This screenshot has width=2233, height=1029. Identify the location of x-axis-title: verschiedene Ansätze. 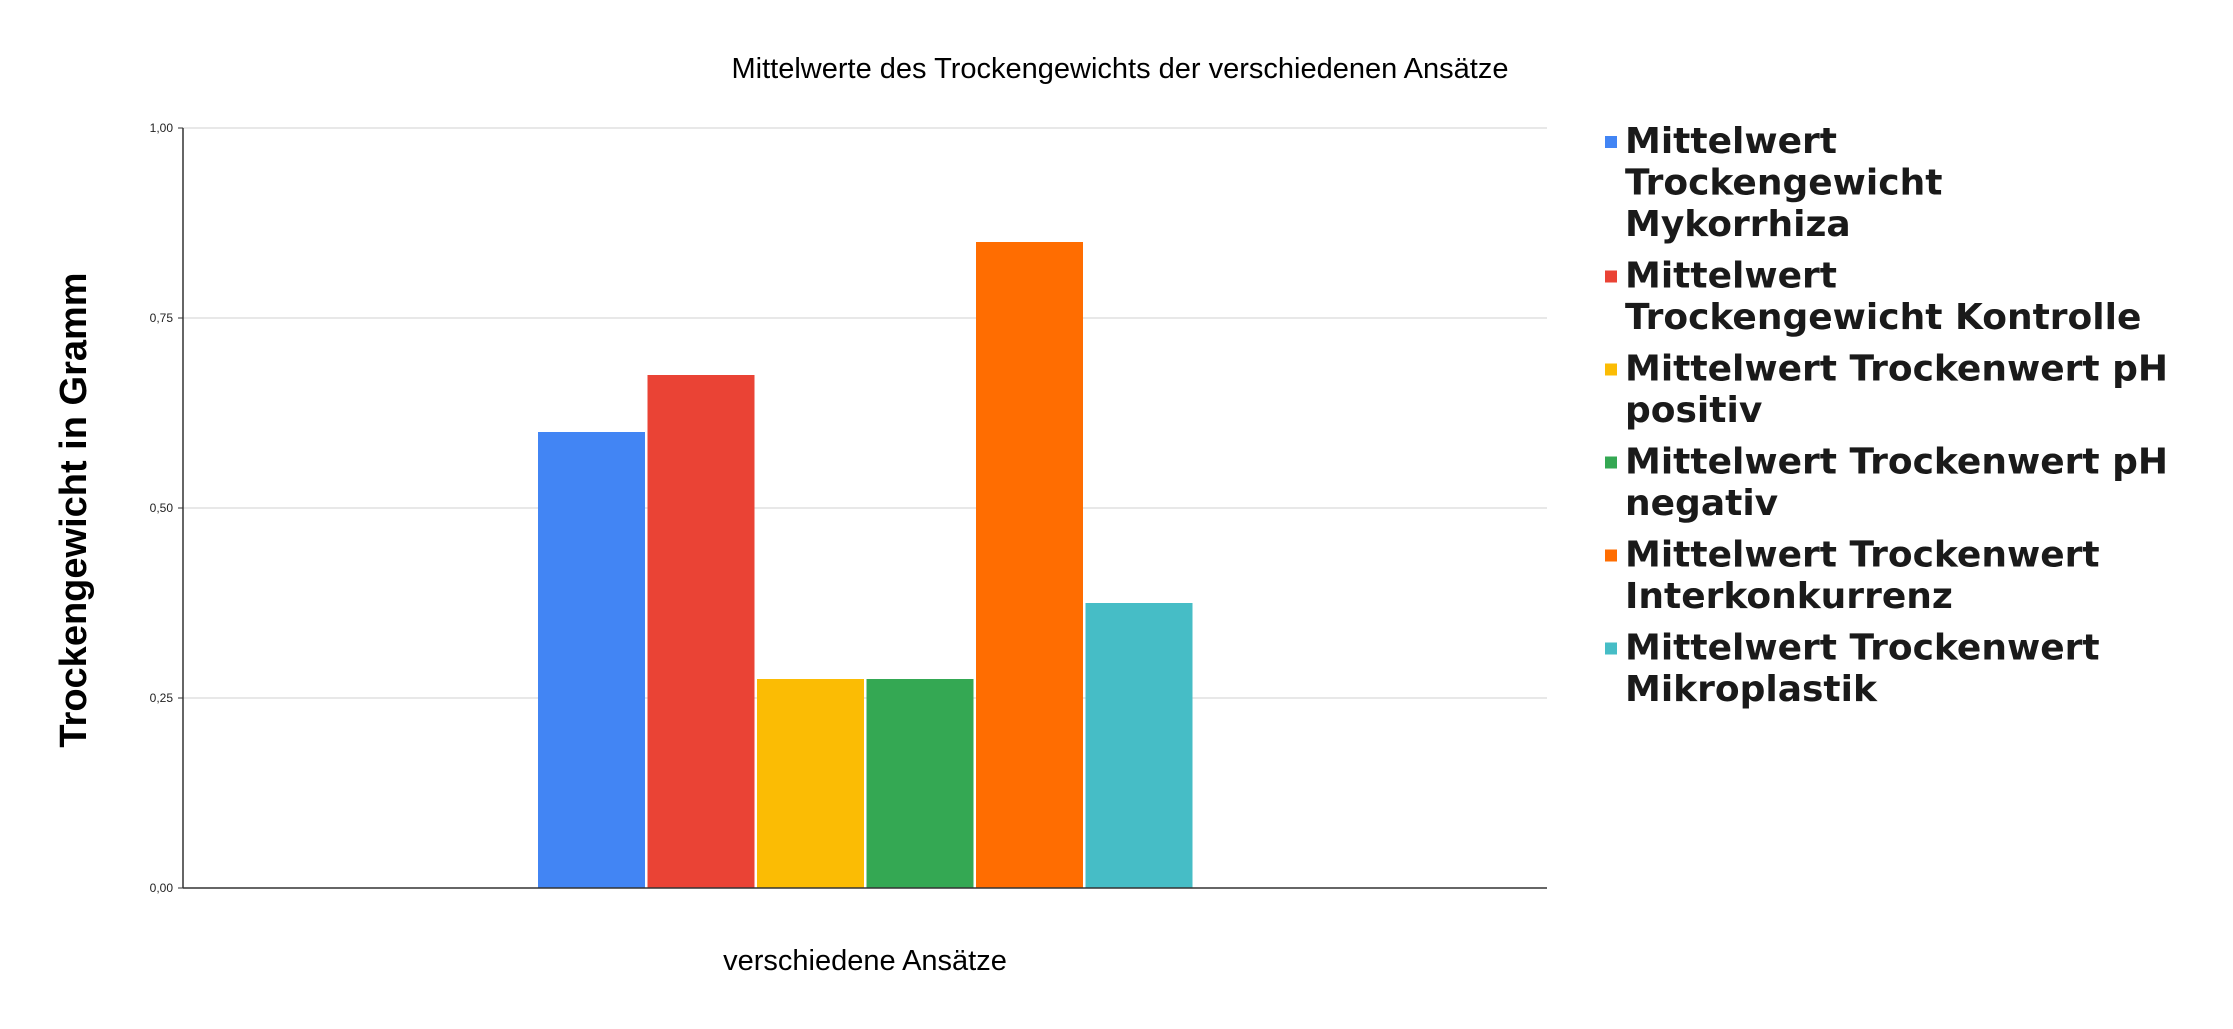
(865, 961).